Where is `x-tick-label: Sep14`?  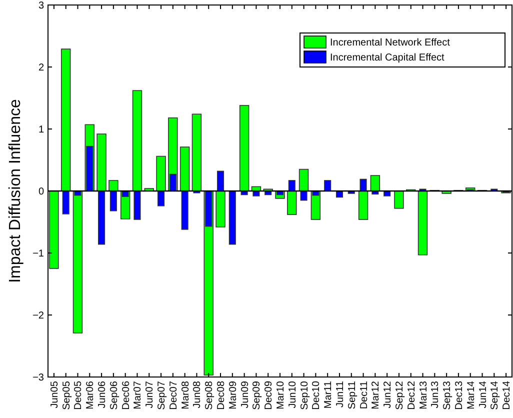
x-tick-label: Sep14 is located at coordinates (495, 395).